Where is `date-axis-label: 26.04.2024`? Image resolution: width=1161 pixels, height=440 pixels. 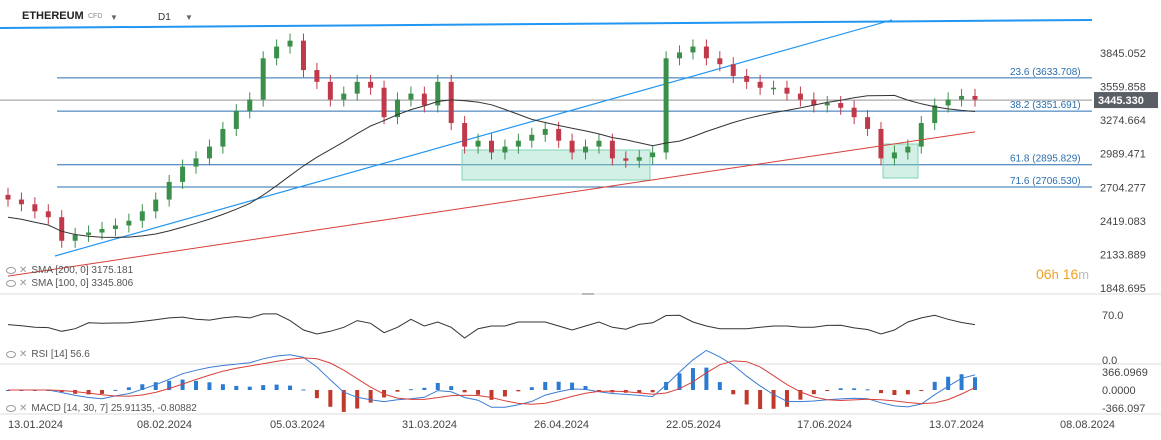
date-axis-label: 26.04.2024 is located at coordinates (561, 425).